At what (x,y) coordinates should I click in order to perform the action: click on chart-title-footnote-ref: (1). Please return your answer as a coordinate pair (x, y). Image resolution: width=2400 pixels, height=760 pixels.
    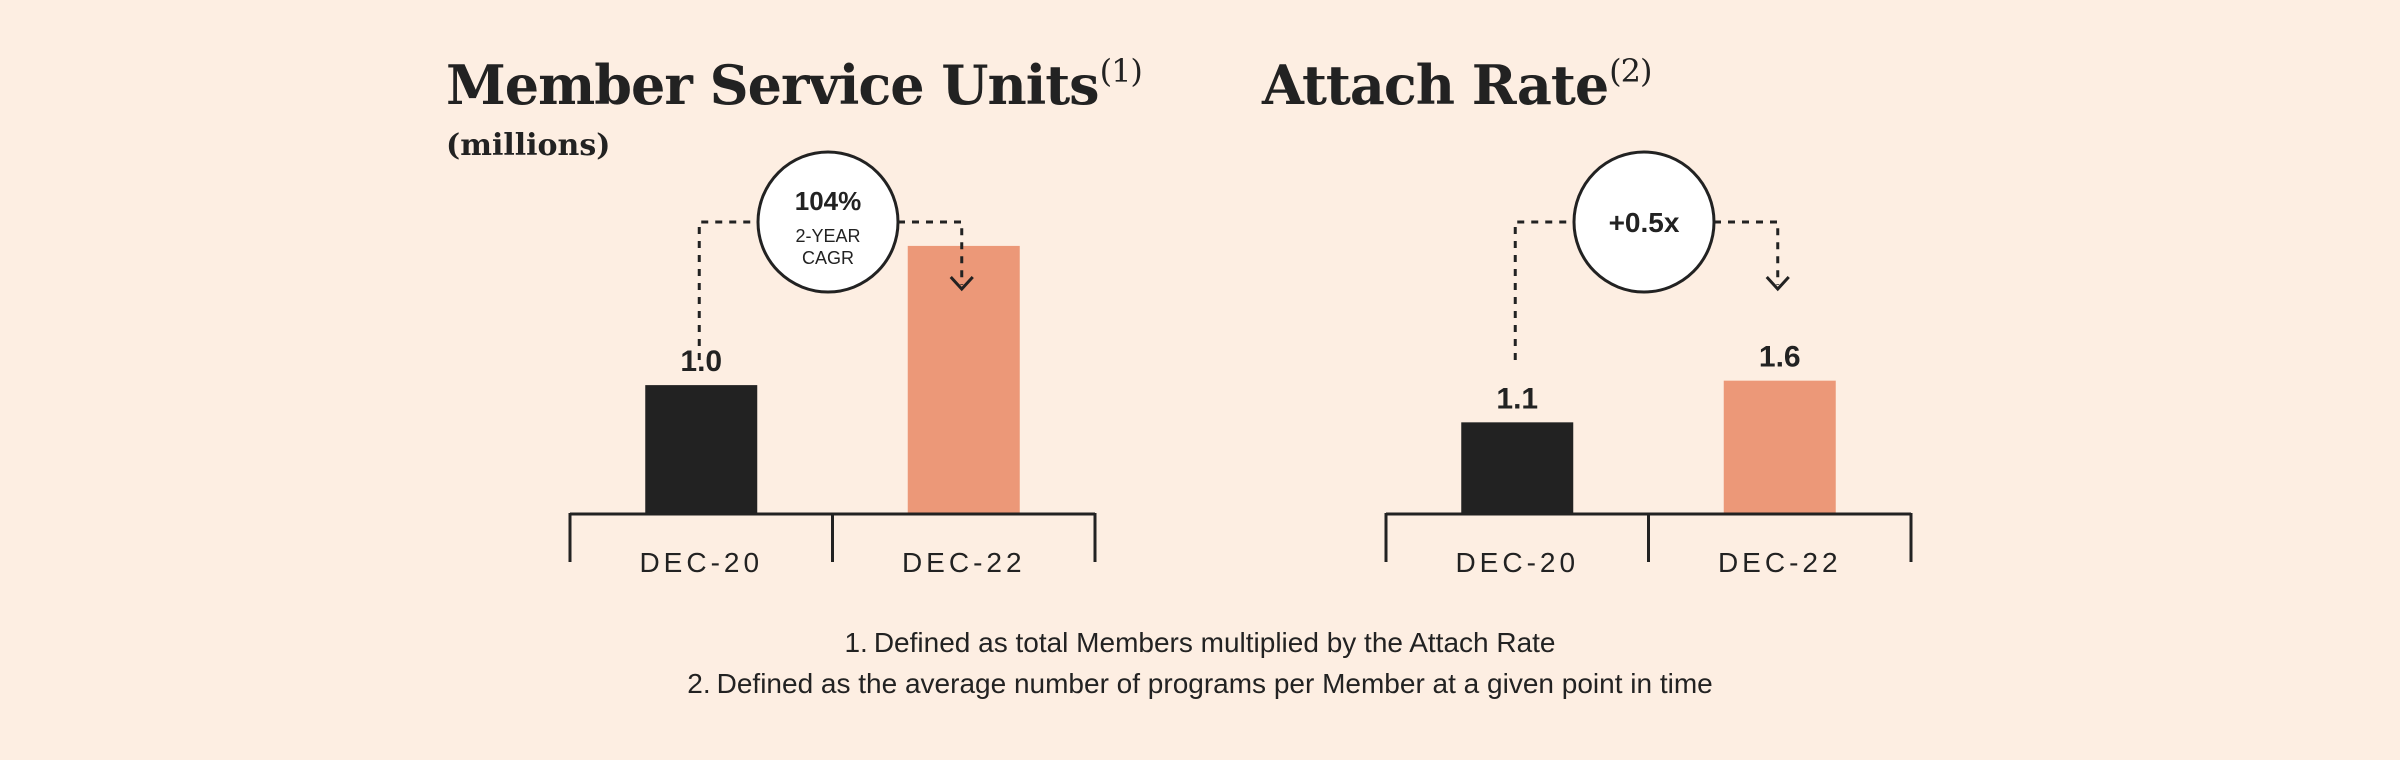
    Looking at the image, I should click on (1121, 71).